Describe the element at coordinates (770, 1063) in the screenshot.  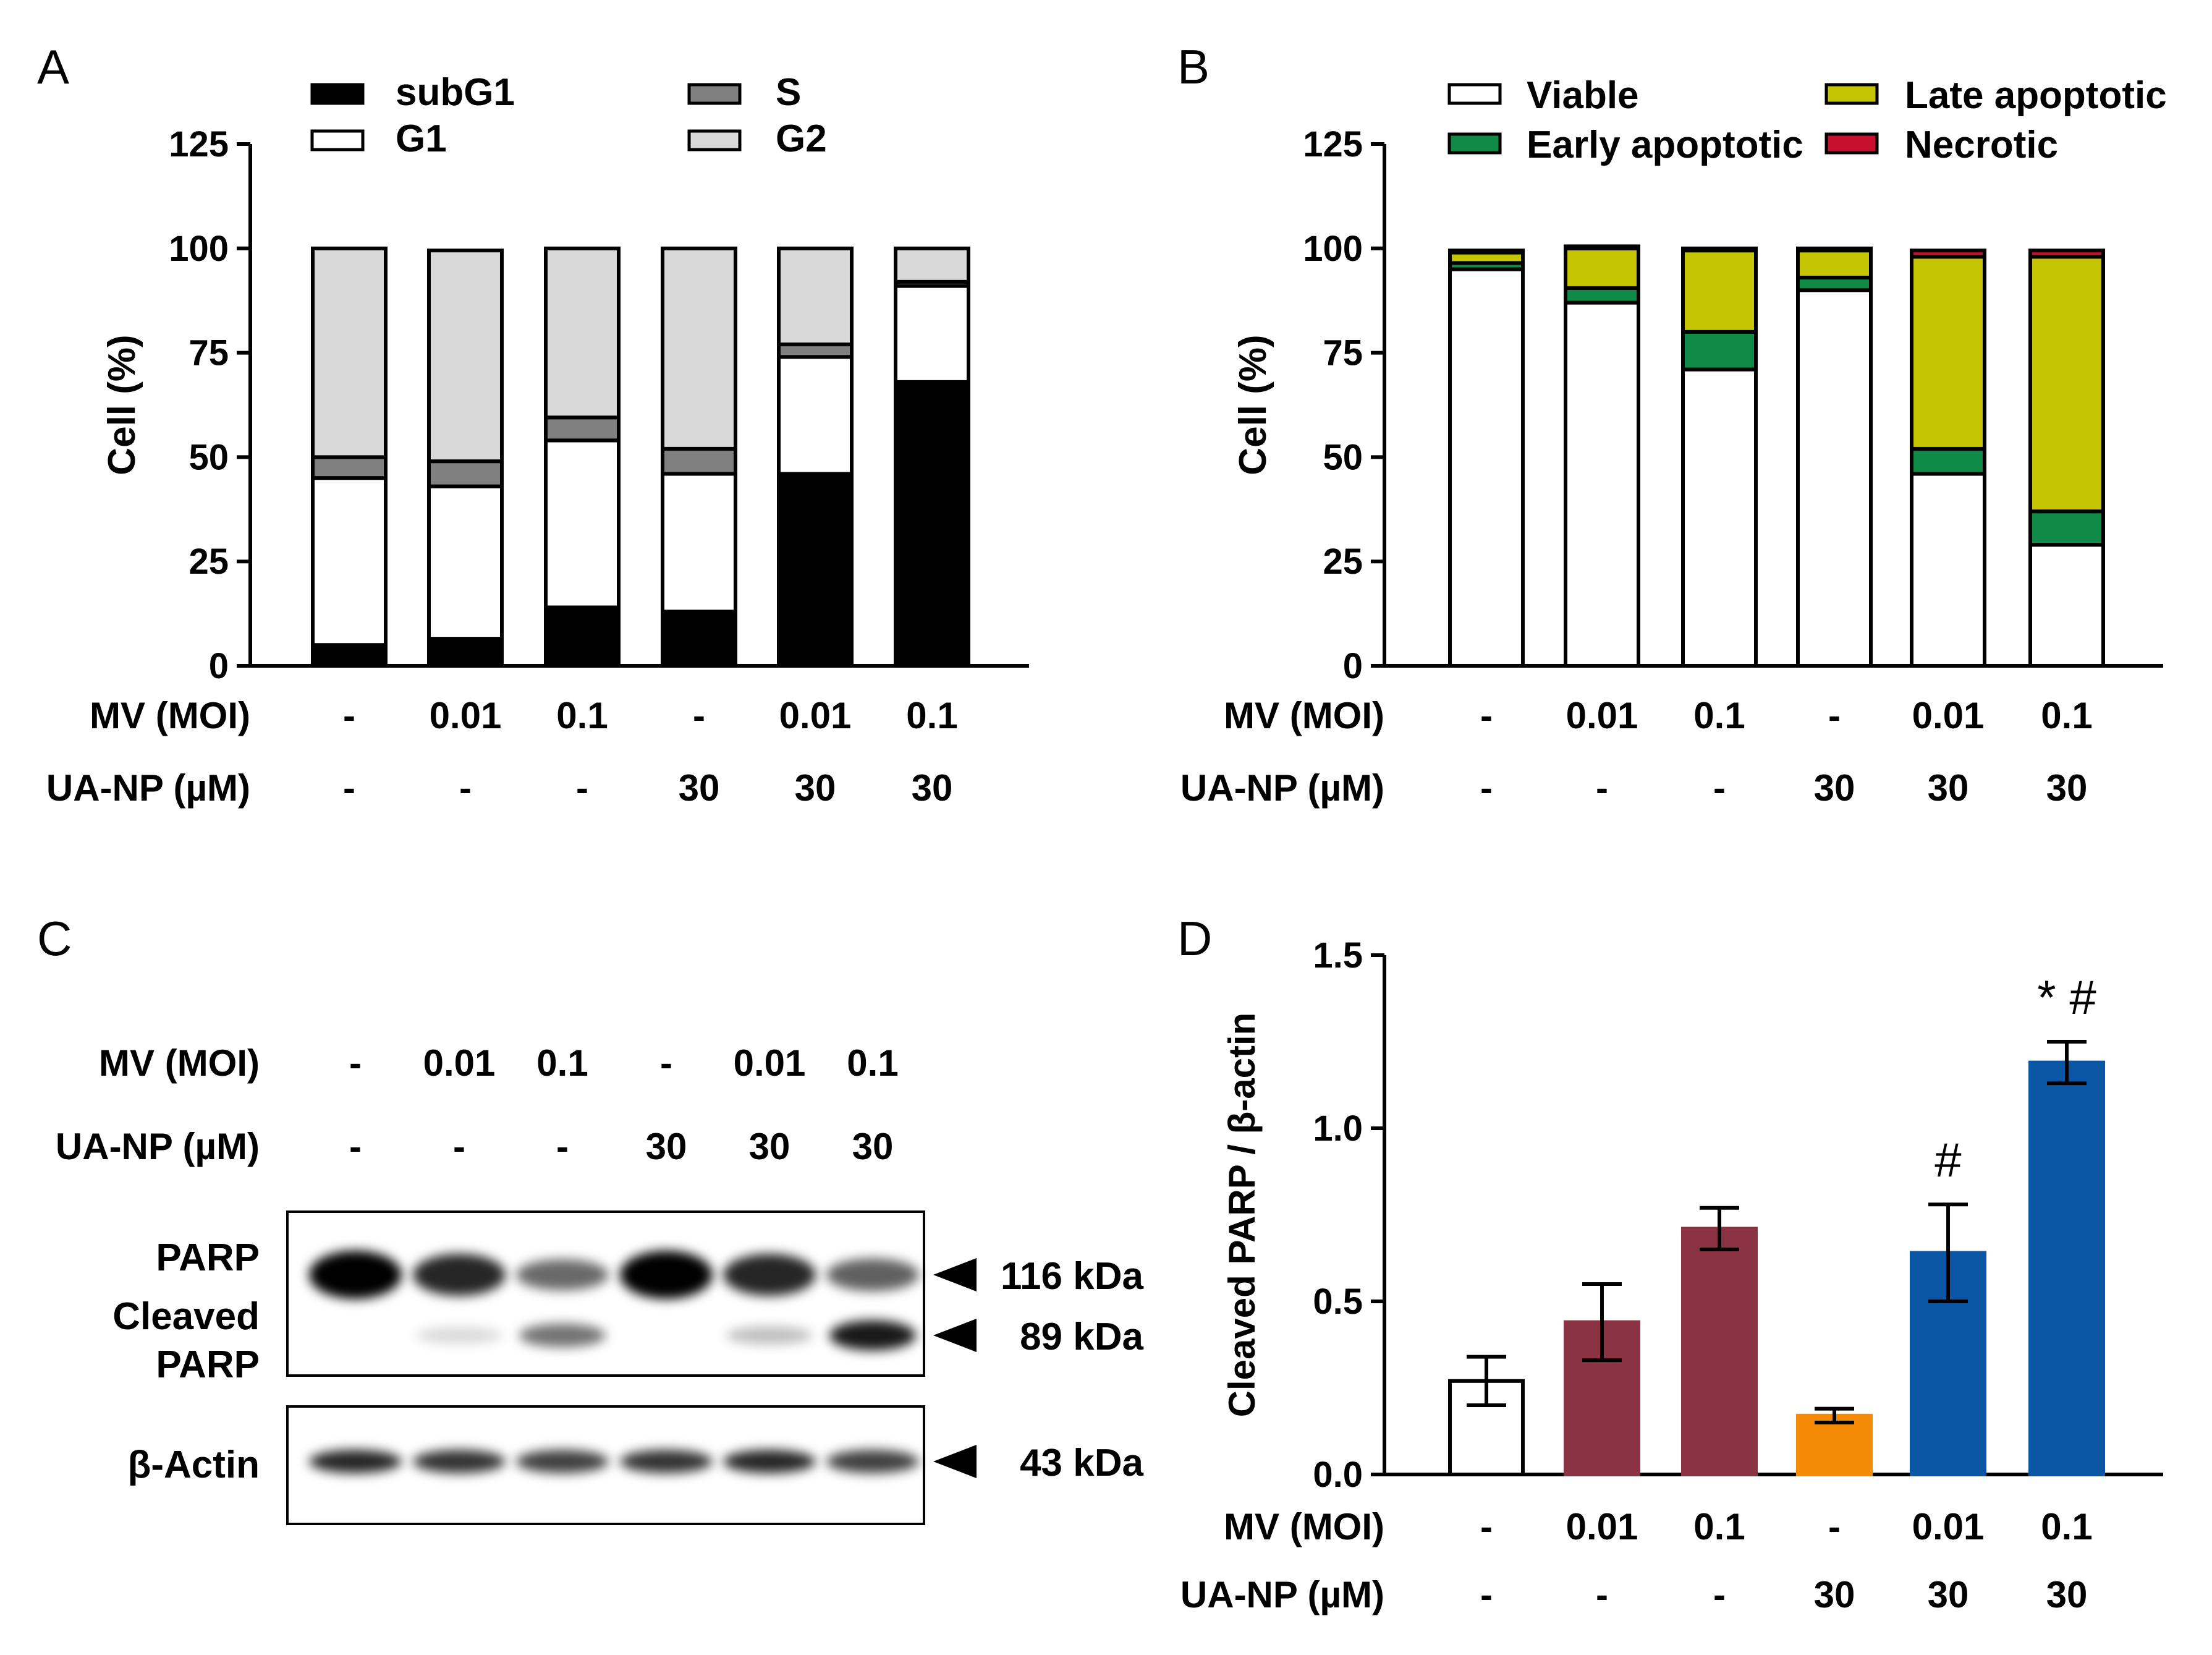
I see `blot-mv-value: 0.01` at that location.